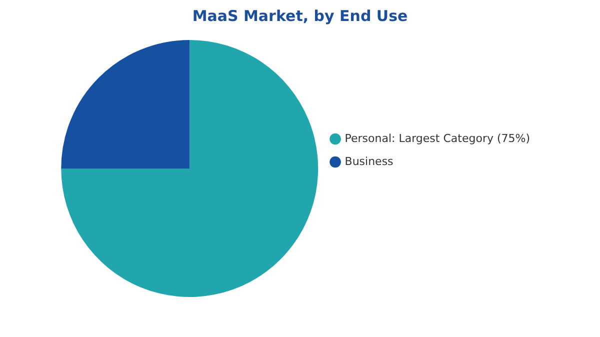 This screenshot has height=337, width=600. I want to click on legend-label: Business, so click(369, 161).